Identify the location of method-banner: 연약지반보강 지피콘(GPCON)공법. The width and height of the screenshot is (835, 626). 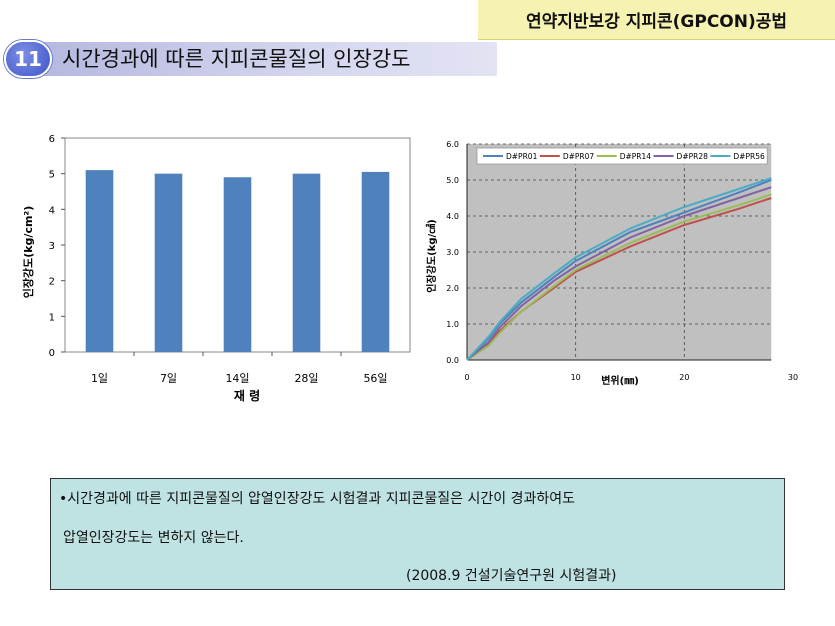
(656, 20).